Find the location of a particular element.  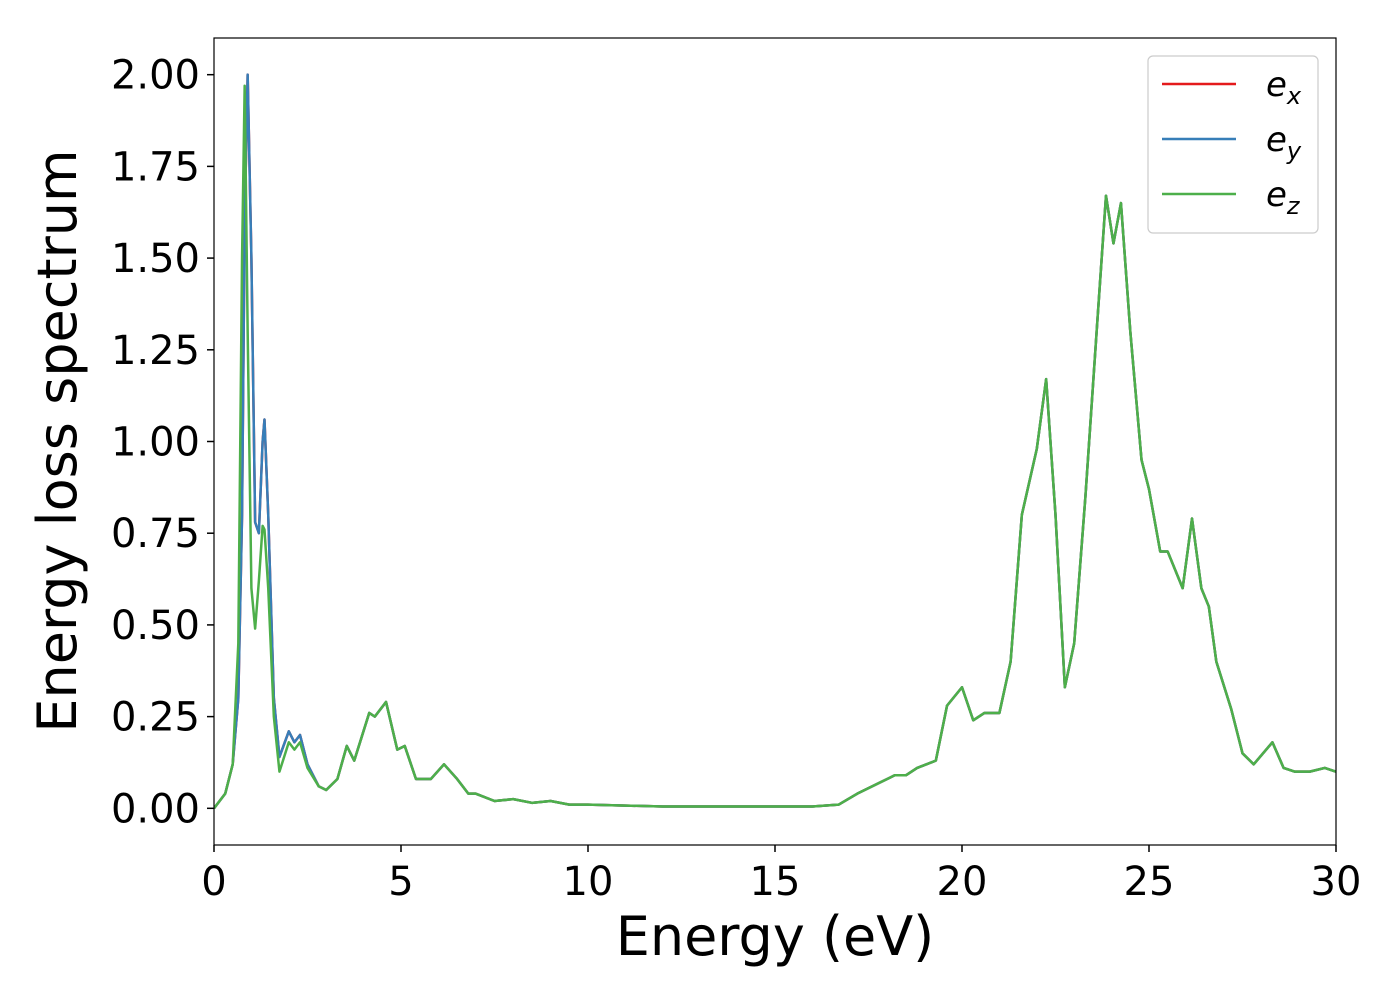

y-tick-label: 1.00 is located at coordinates (155, 443).